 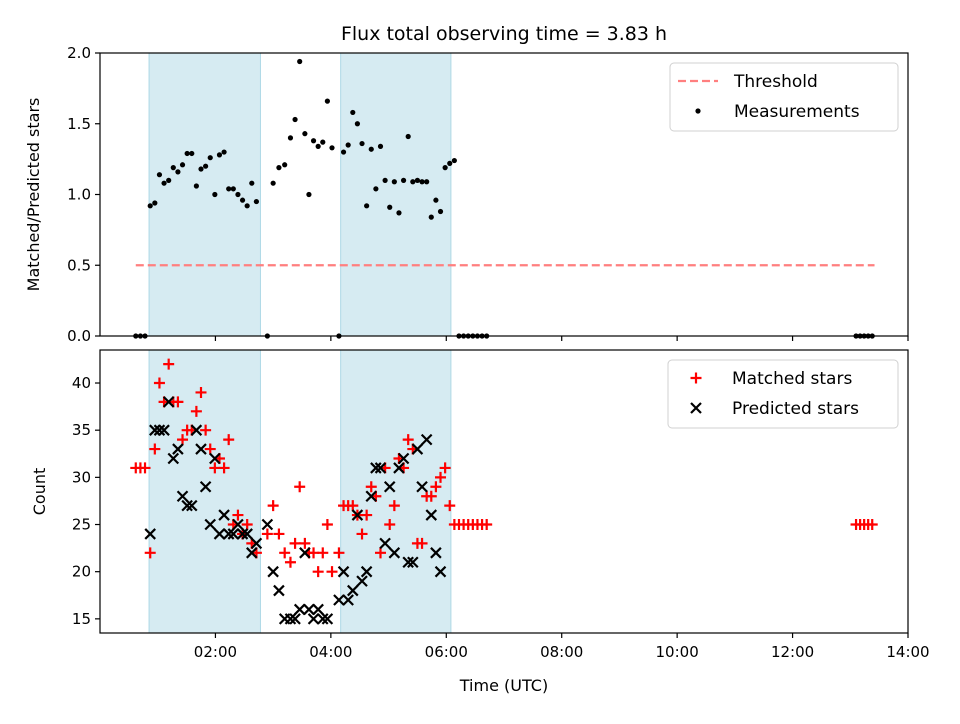 I want to click on y-tick-label: 35, so click(x=81, y=430).